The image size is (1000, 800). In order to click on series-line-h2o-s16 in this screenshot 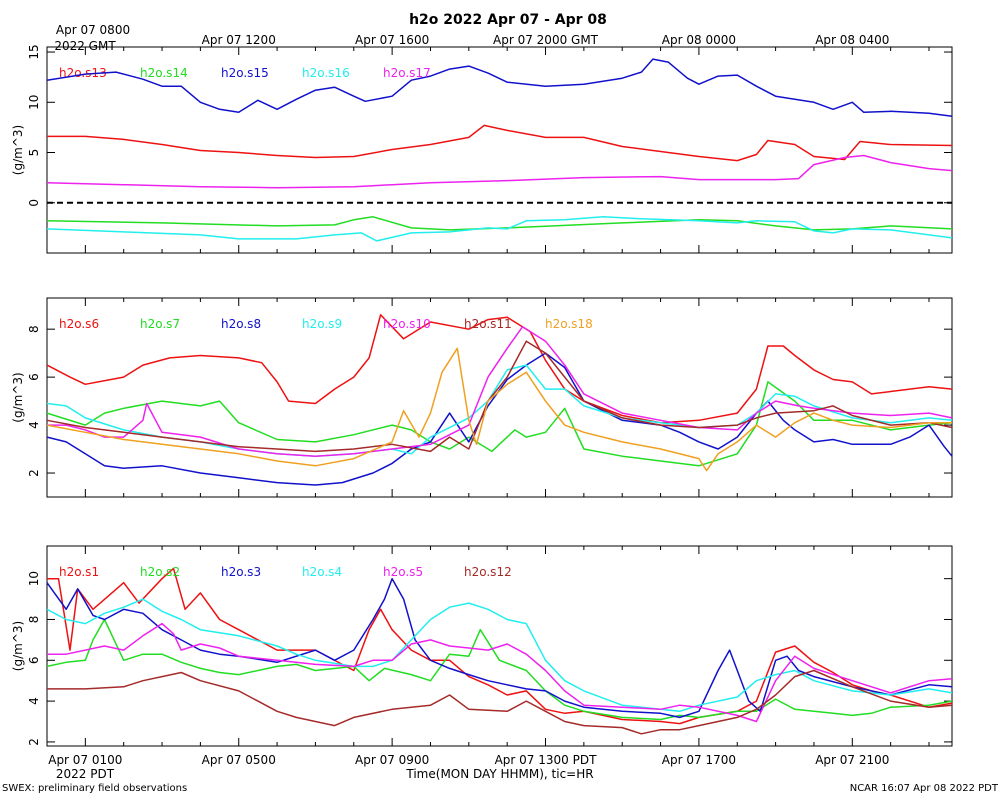, I will do `click(499, 229)`.